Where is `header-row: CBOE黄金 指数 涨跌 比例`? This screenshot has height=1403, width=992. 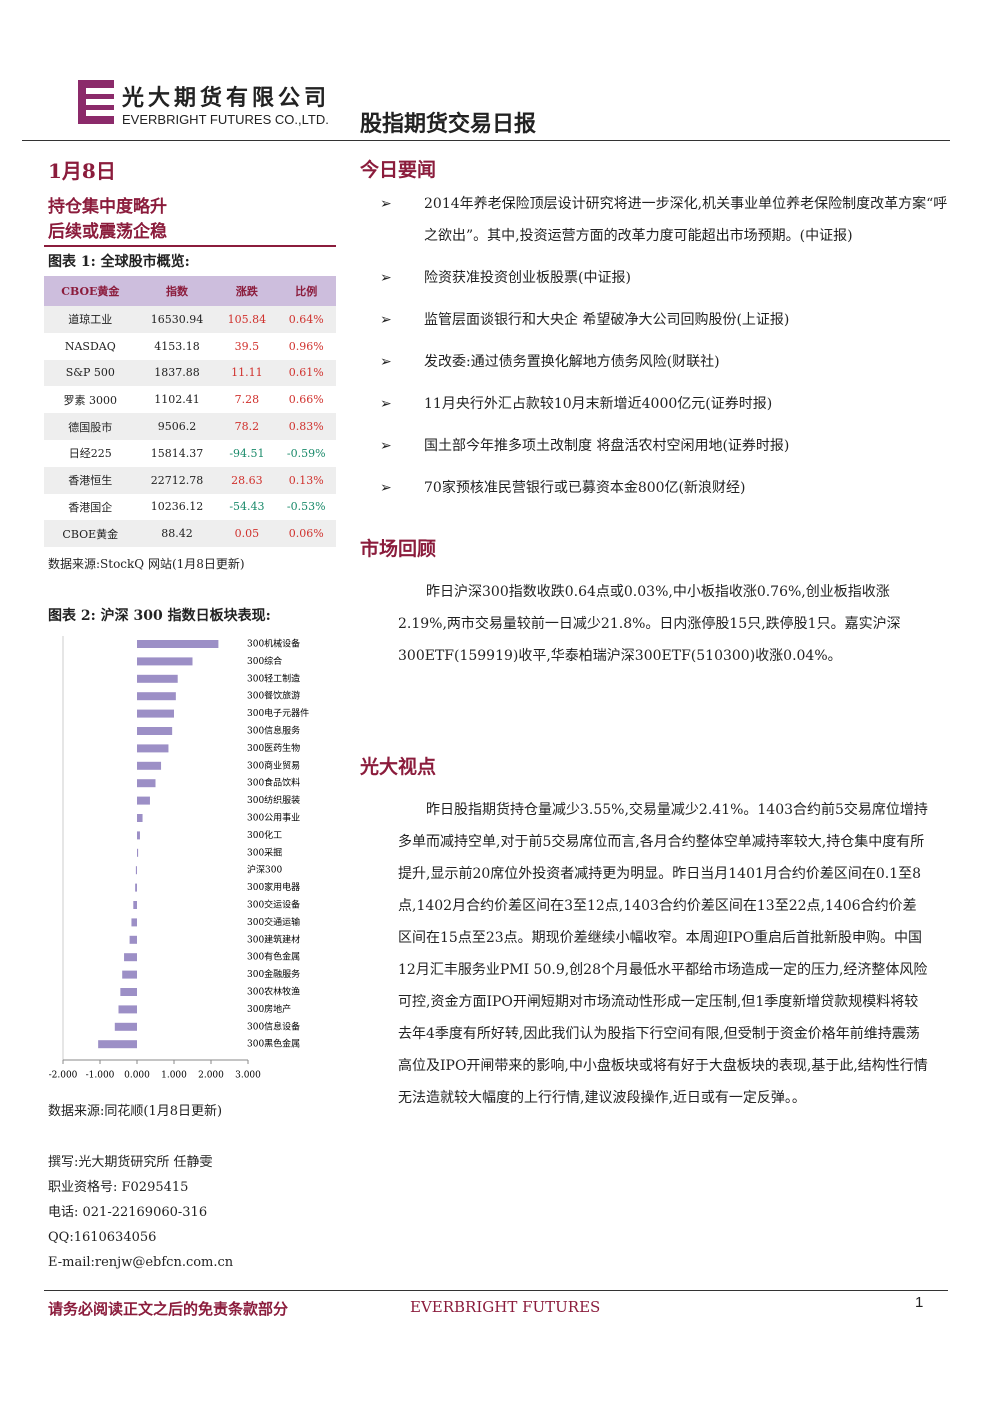
header-row: CBOE黄金 指数 涨跌 比例 is located at coordinates (190, 291).